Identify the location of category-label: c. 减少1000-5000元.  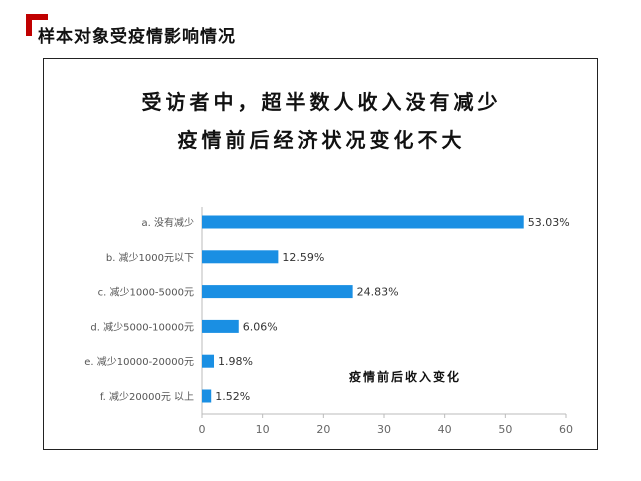
(146, 293).